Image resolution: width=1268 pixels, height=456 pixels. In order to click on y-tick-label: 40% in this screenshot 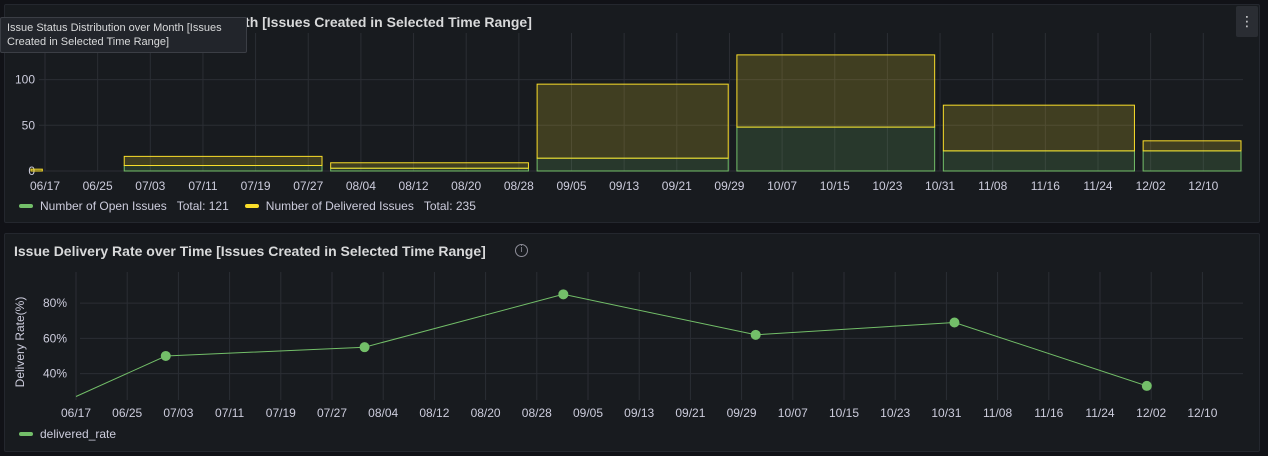, I will do `click(55, 374)`.